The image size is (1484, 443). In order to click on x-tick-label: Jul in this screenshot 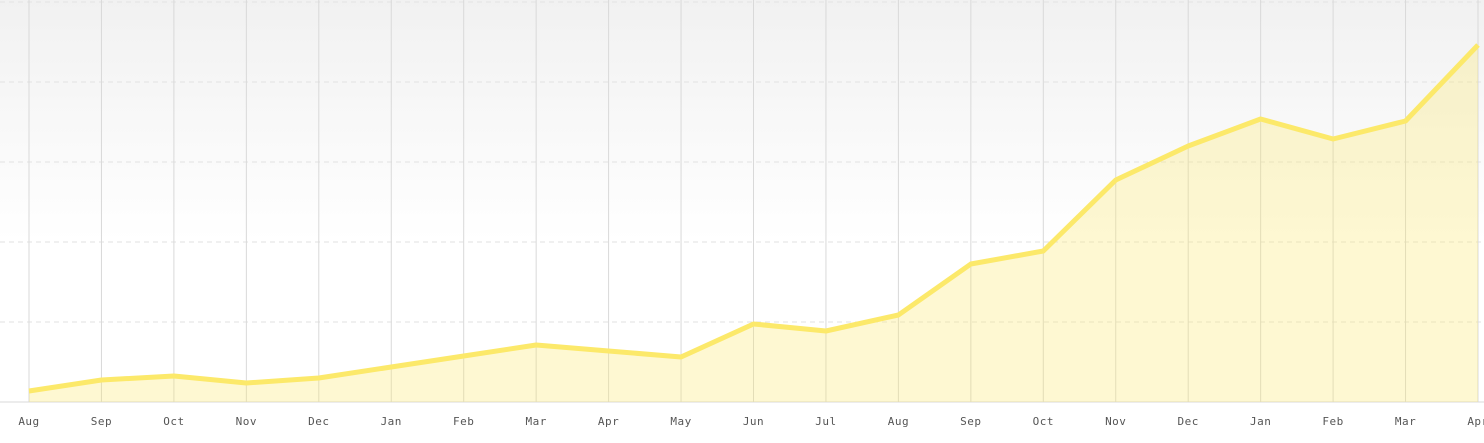, I will do `click(825, 421)`.